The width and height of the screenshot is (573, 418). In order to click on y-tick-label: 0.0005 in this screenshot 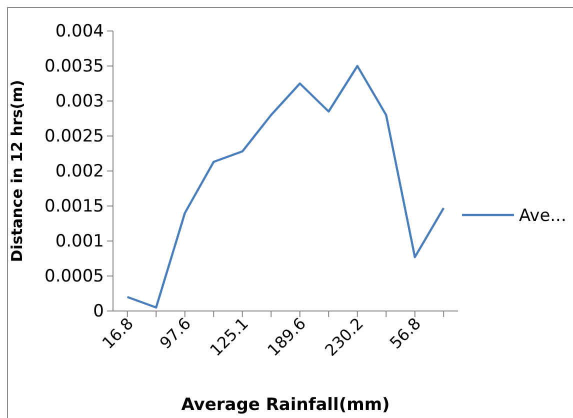, I will do `click(74, 276)`.